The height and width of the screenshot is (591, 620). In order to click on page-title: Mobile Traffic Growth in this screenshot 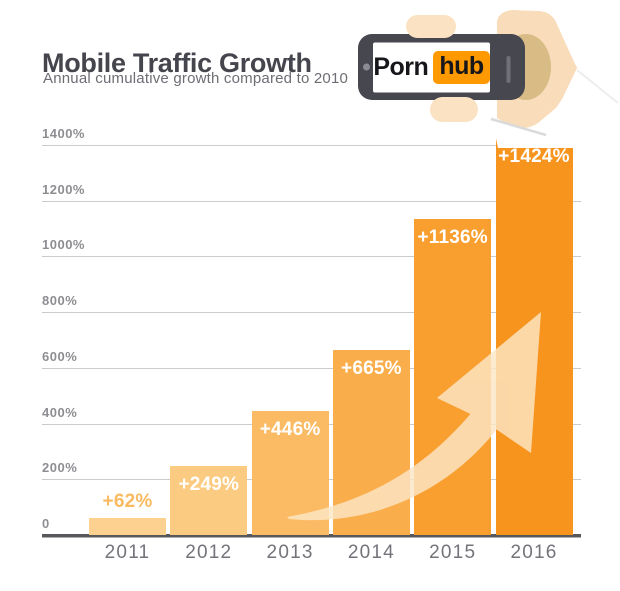, I will do `click(177, 63)`.